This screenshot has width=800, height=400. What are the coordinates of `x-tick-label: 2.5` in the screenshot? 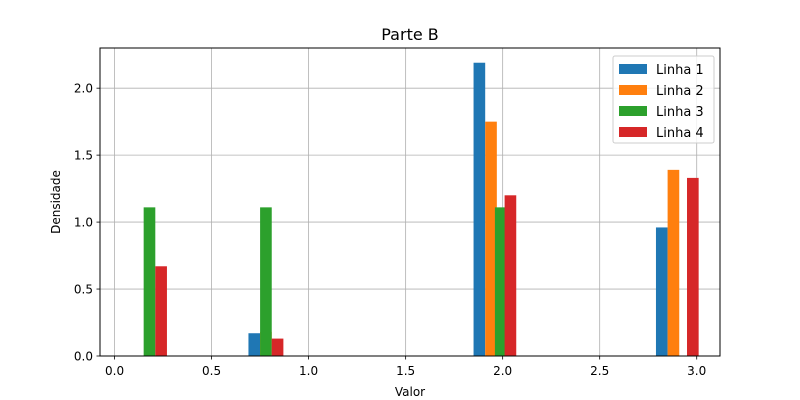 It's located at (599, 371).